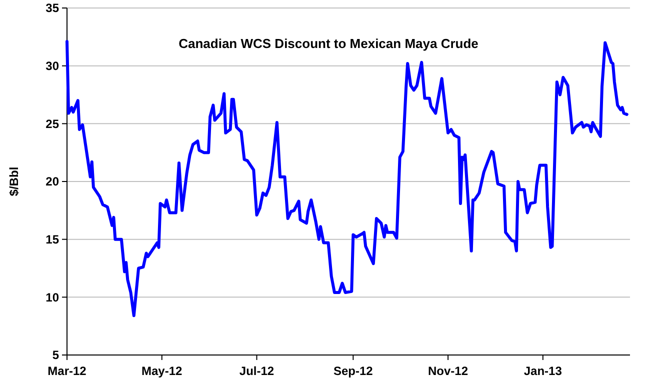  What do you see at coordinates (256, 371) in the screenshot?
I see `x-tick-label: Jul-12` at bounding box center [256, 371].